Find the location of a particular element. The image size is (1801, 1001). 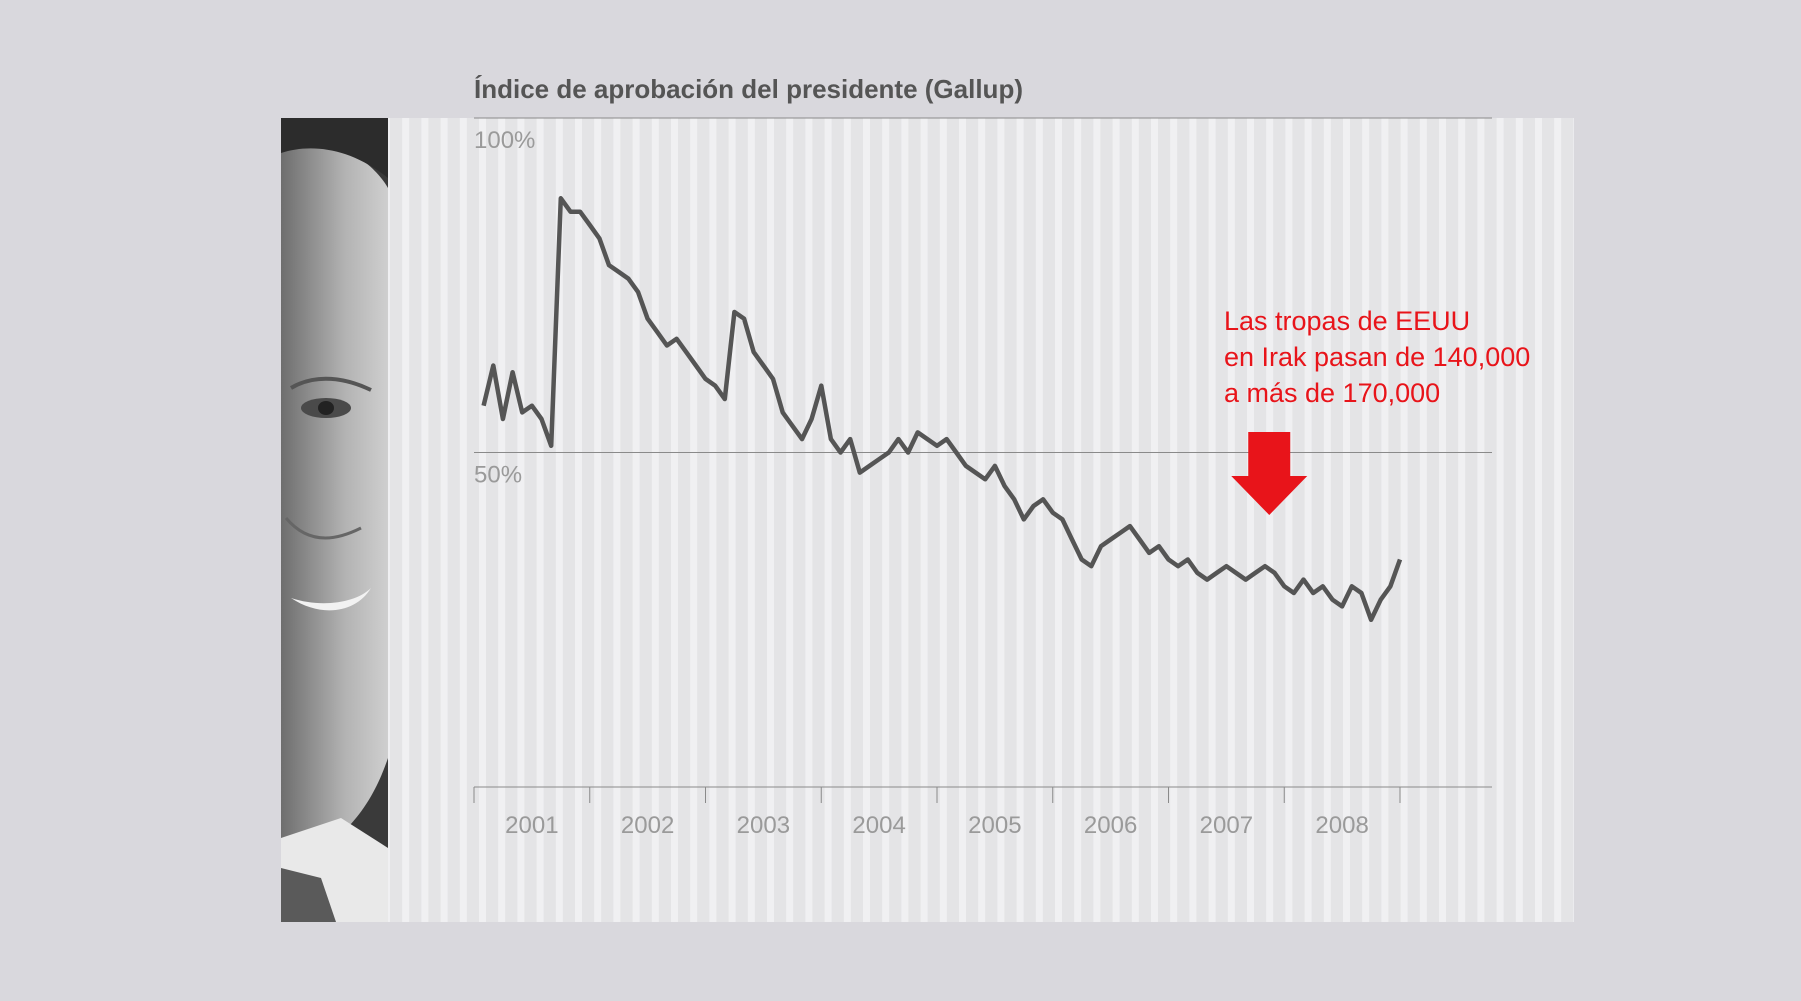

x-tick-label: 2002 is located at coordinates (647, 825).